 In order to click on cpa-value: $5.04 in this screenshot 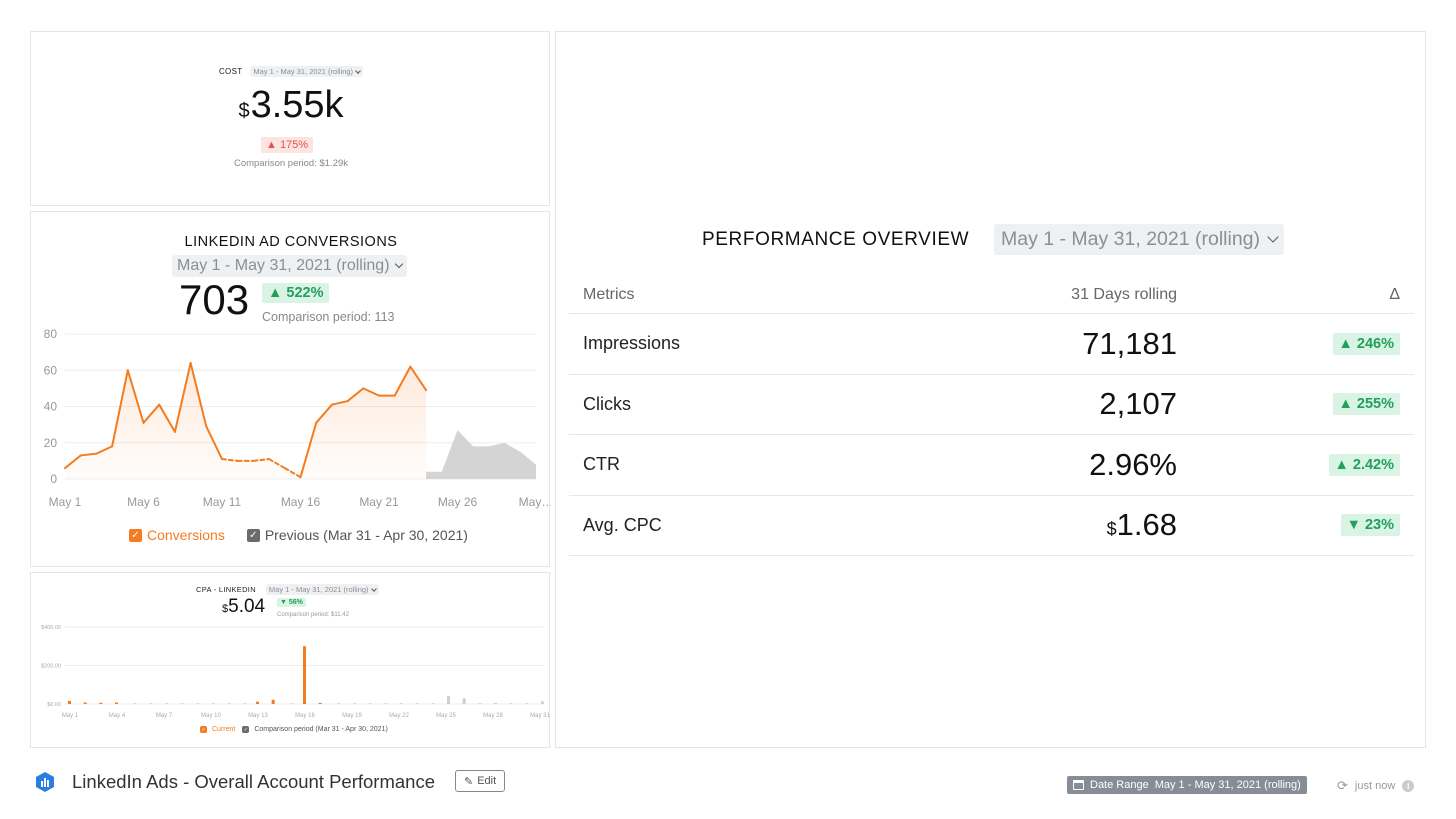, I will do `click(243, 607)`.